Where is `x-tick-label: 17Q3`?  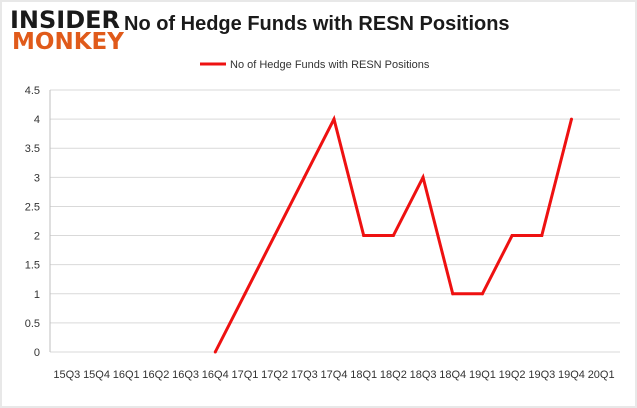
x-tick-label: 17Q3 is located at coordinates (304, 375).